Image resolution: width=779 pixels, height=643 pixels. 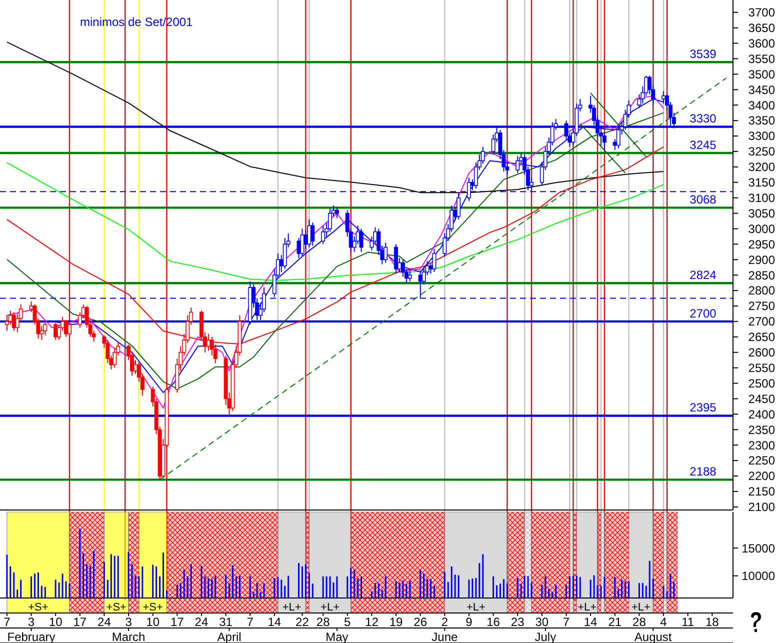 I want to click on y-tick-label: 3050, so click(x=762, y=213).